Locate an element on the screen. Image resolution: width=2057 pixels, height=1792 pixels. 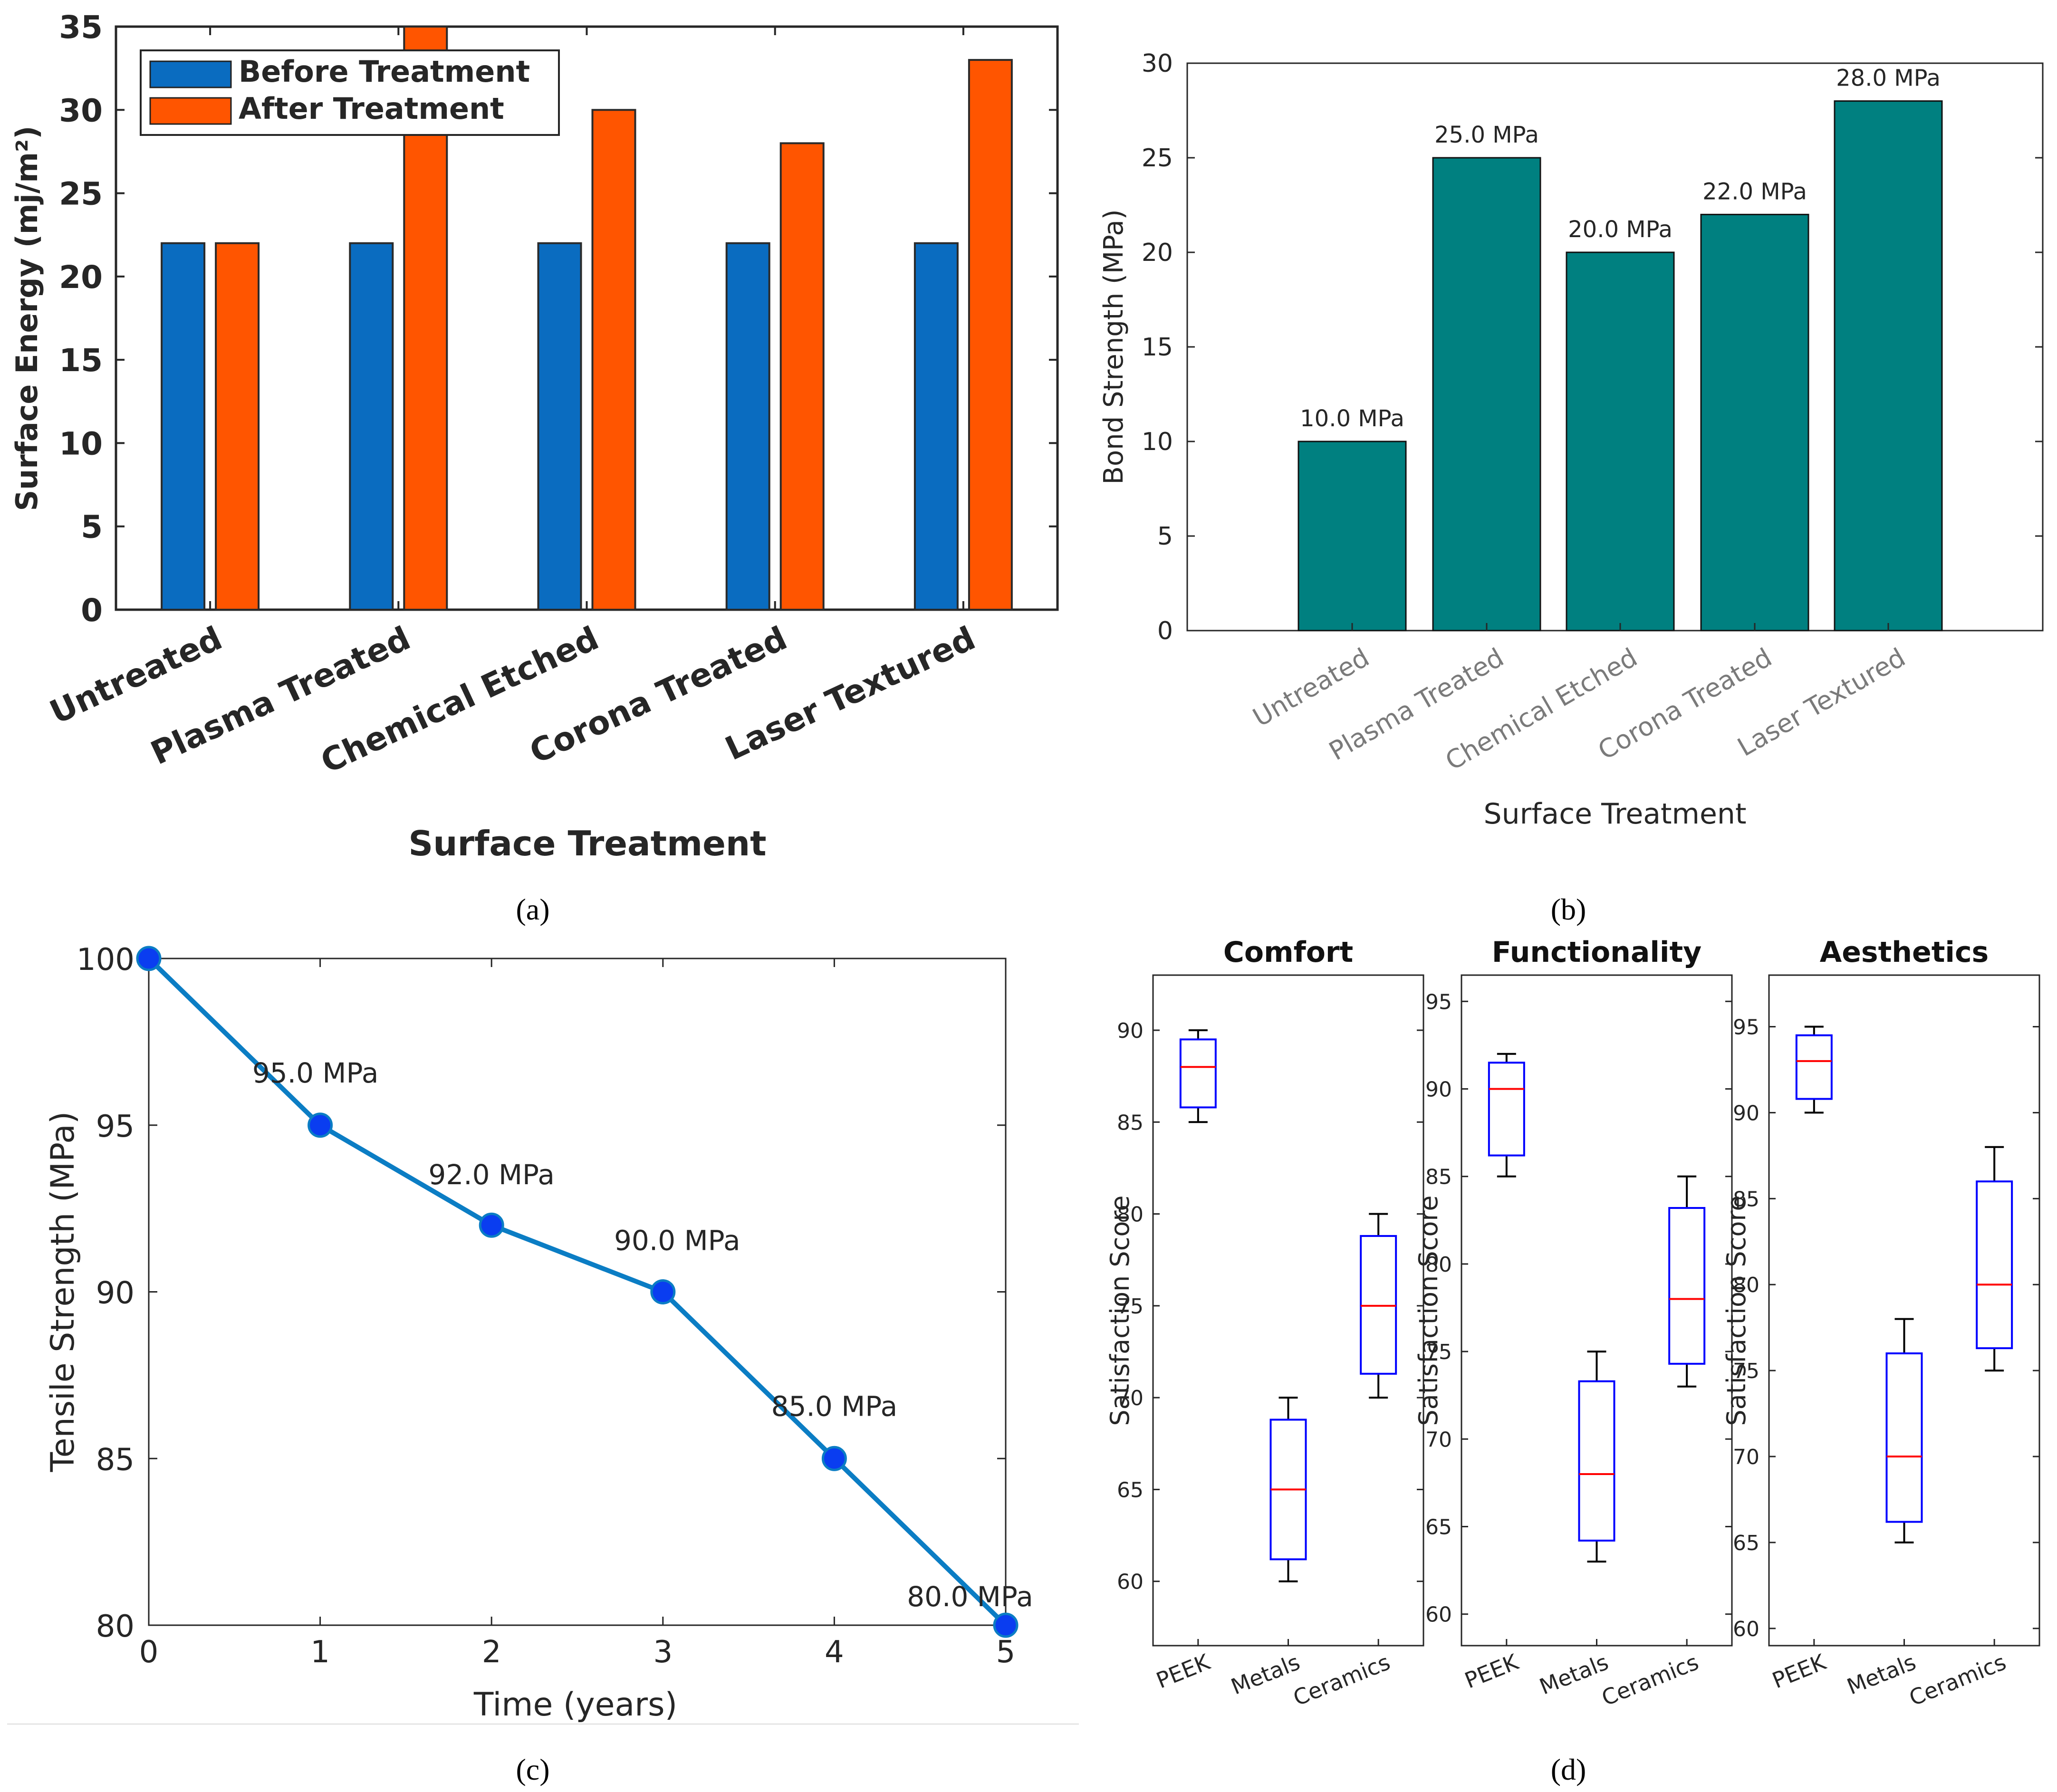
x-tick-label: 2 is located at coordinates (491, 1652).